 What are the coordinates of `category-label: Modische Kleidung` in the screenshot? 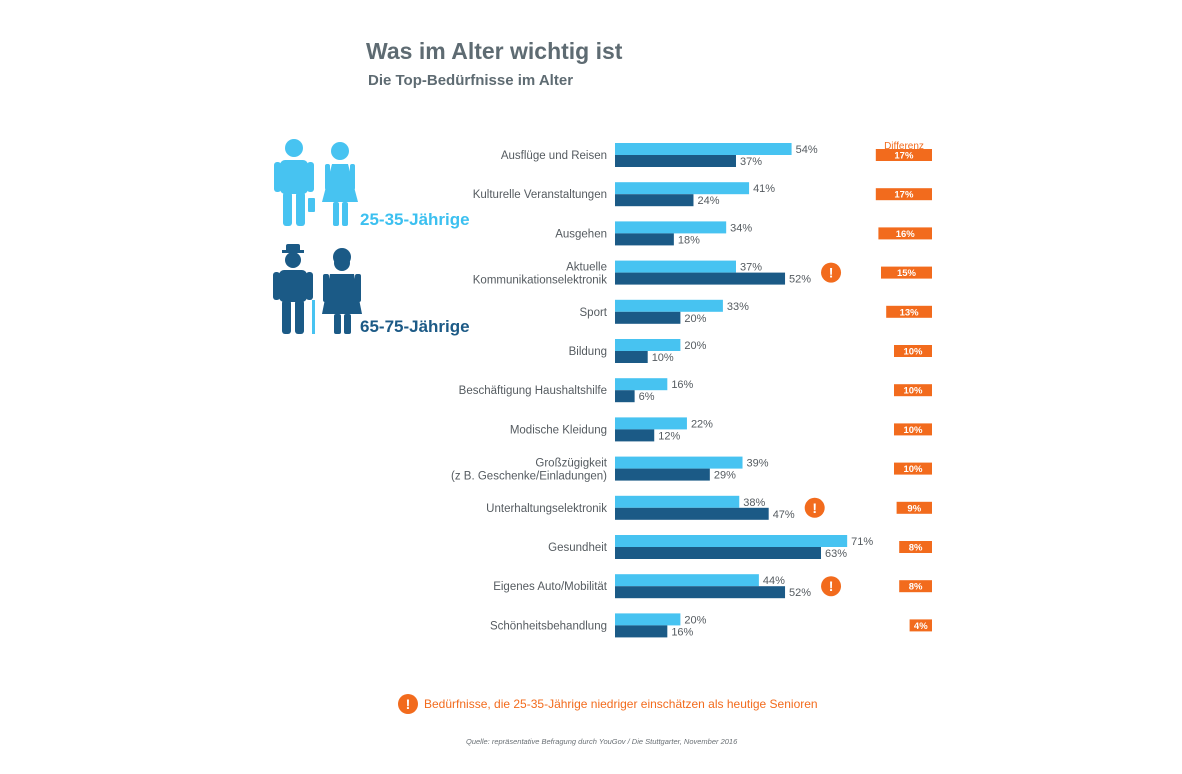 It's located at (558, 430).